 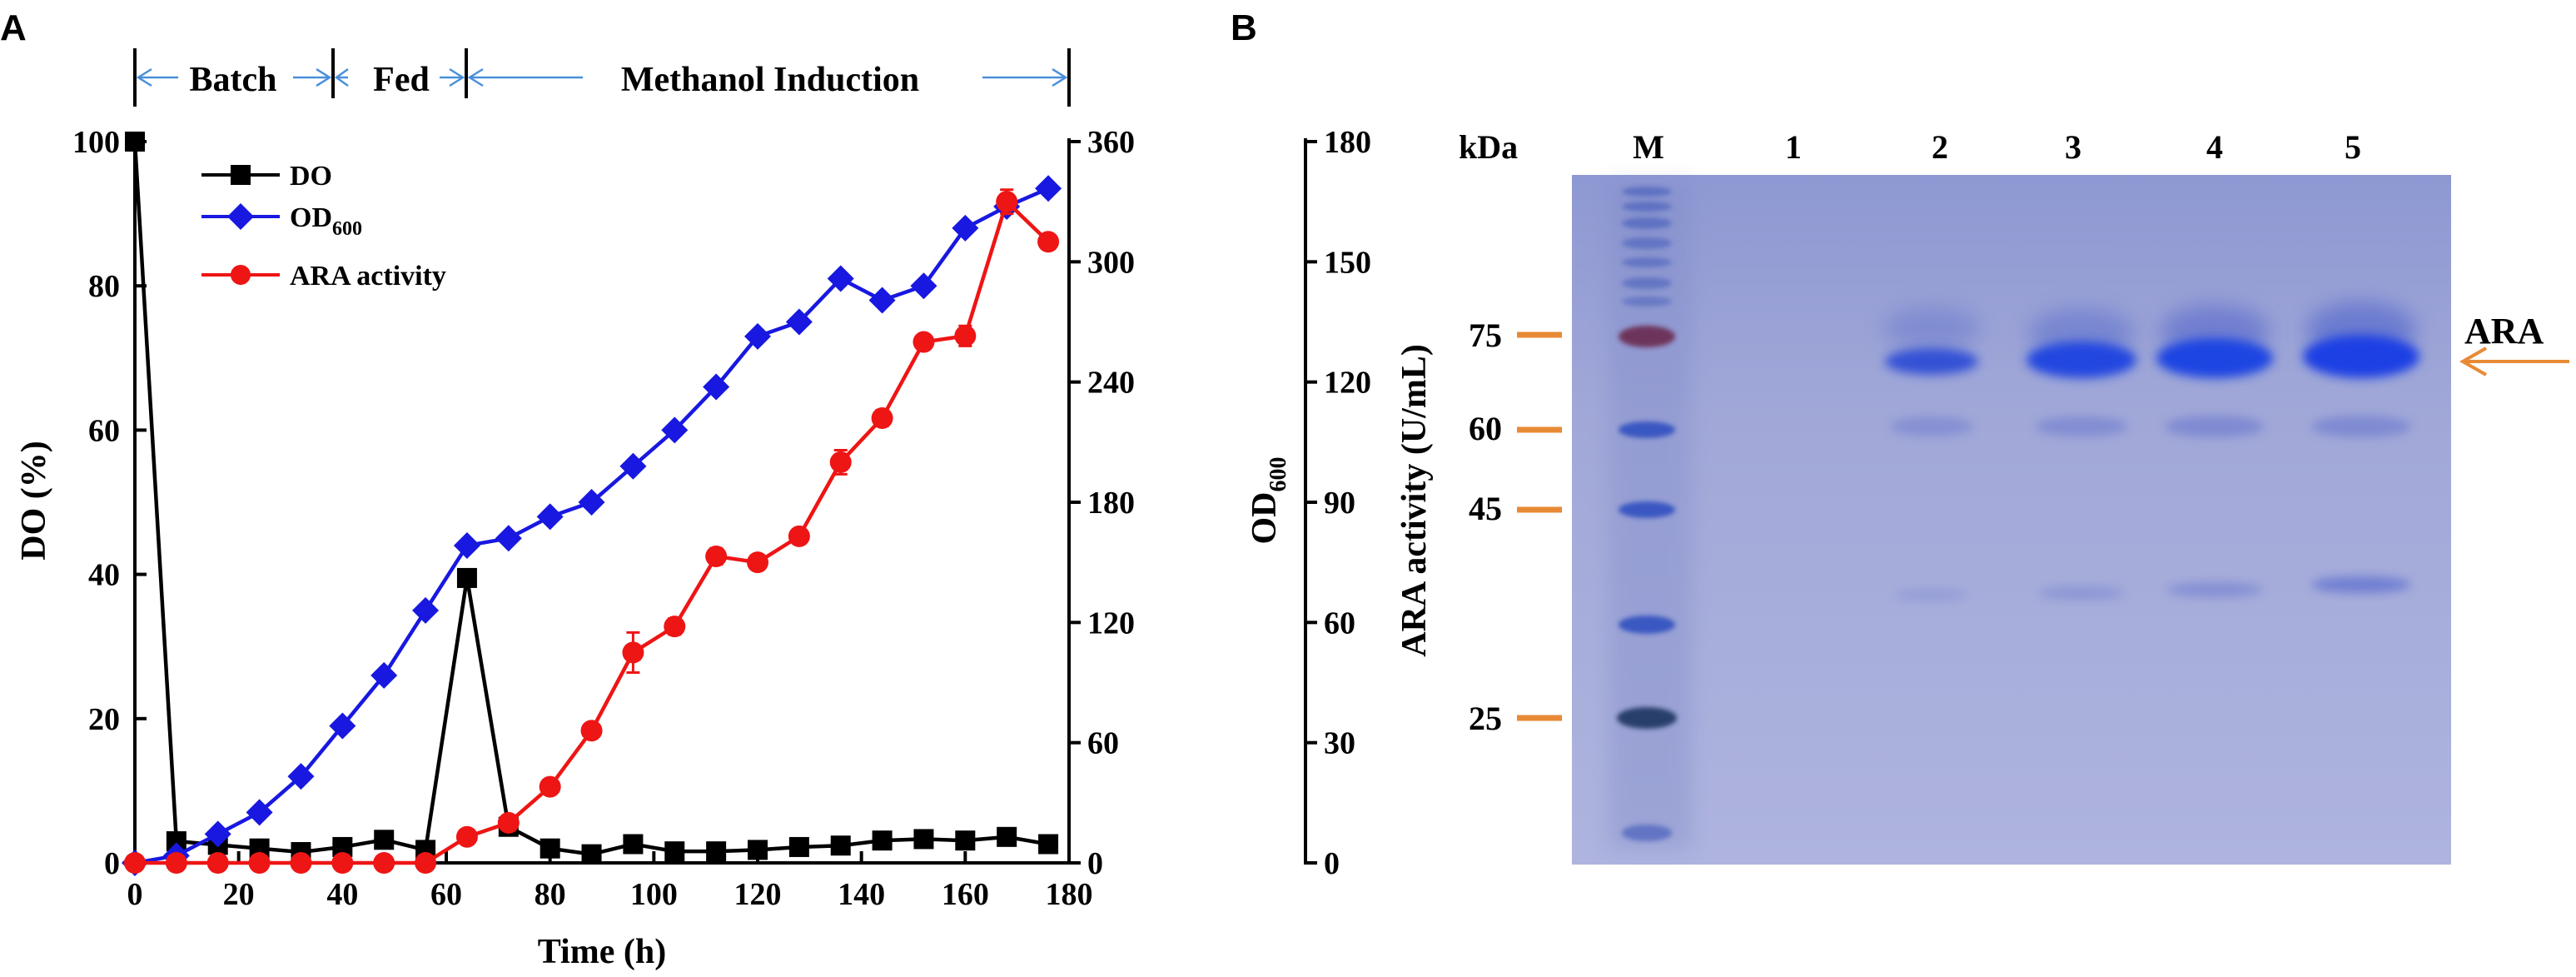 What do you see at coordinates (1414, 500) in the screenshot?
I see `y-axis-title-ara: ARA activity (U/mL)` at bounding box center [1414, 500].